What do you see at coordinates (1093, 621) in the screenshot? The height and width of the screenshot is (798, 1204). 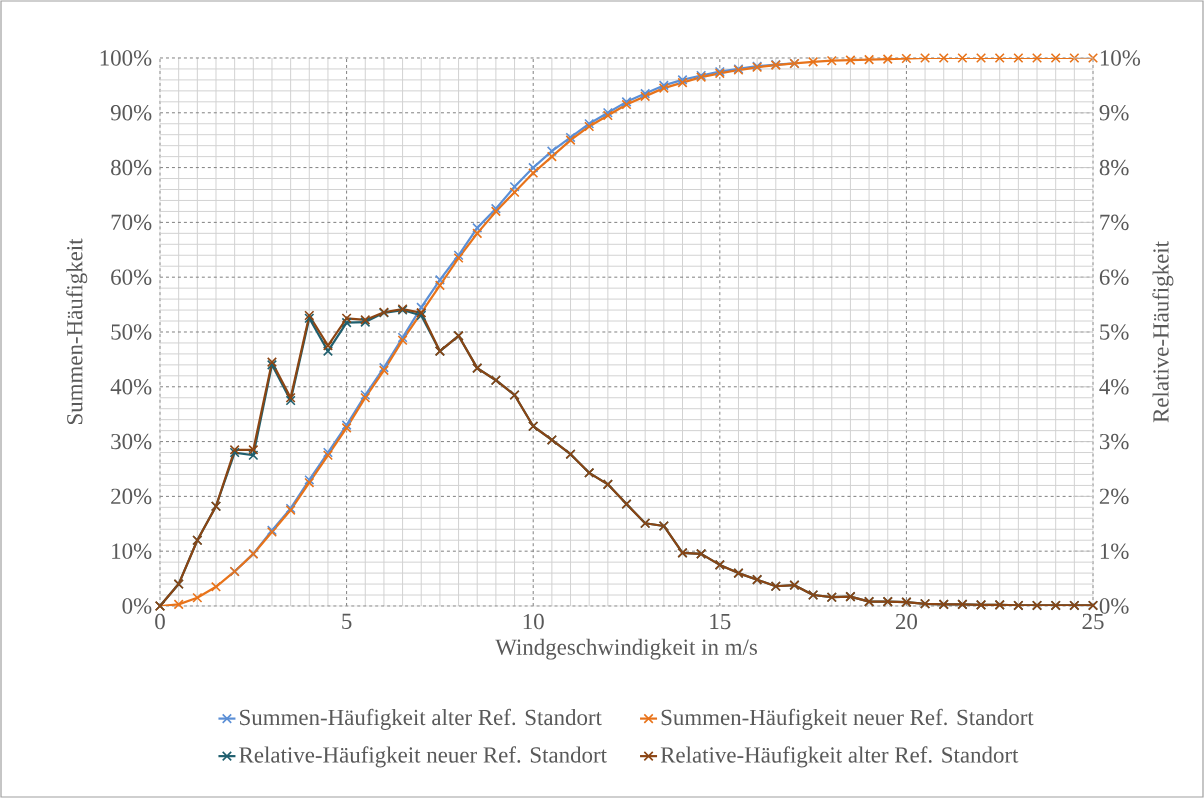 I see `x-tick-label: 25` at bounding box center [1093, 621].